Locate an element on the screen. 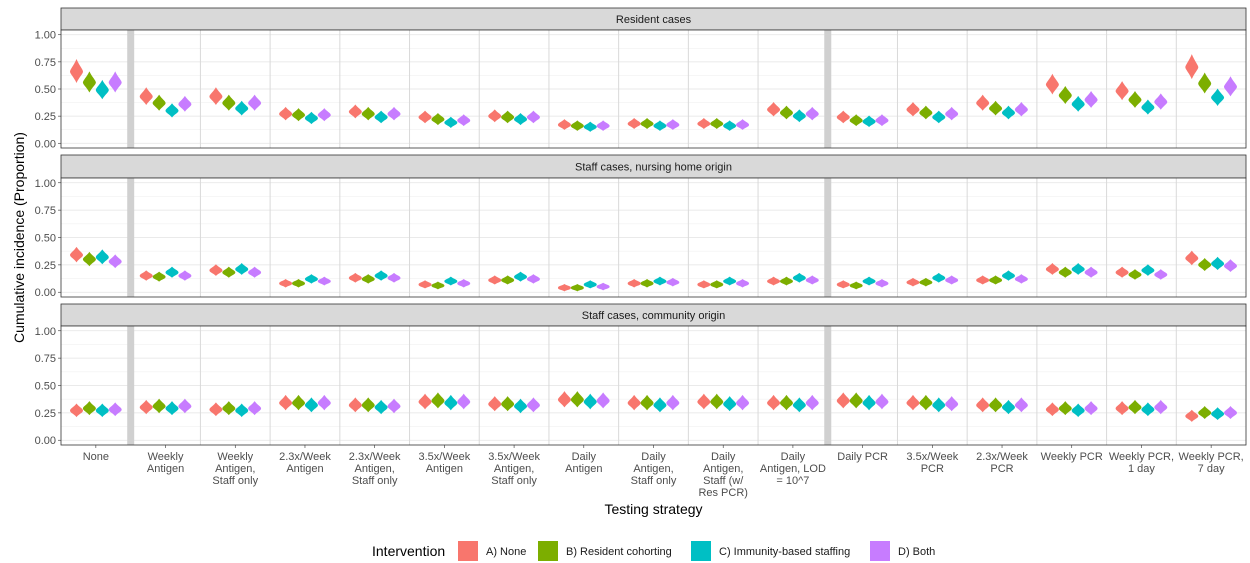 This screenshot has height=563, width=1250. legend-label: A) None is located at coordinates (506, 552).